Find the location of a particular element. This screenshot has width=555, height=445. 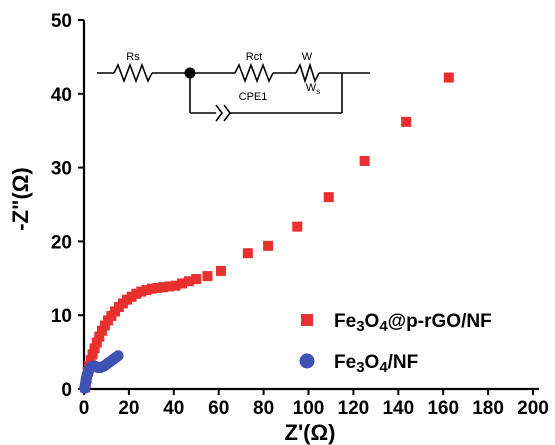

ws-label-sub: s is located at coordinates (318, 91).